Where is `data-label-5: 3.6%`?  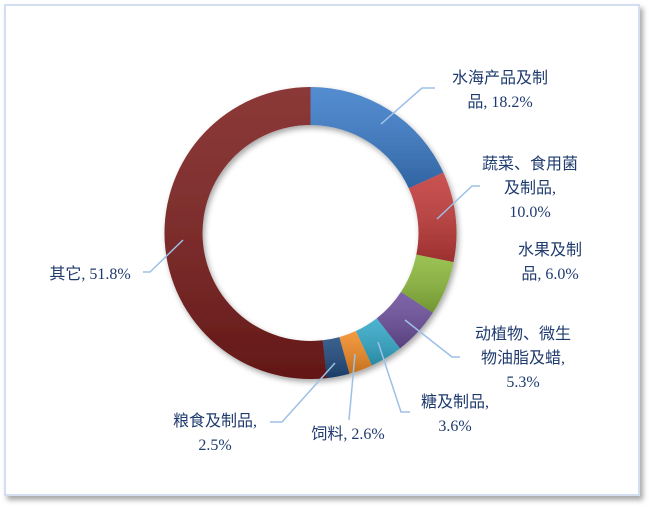 data-label-5: 3.6% is located at coordinates (454, 426).